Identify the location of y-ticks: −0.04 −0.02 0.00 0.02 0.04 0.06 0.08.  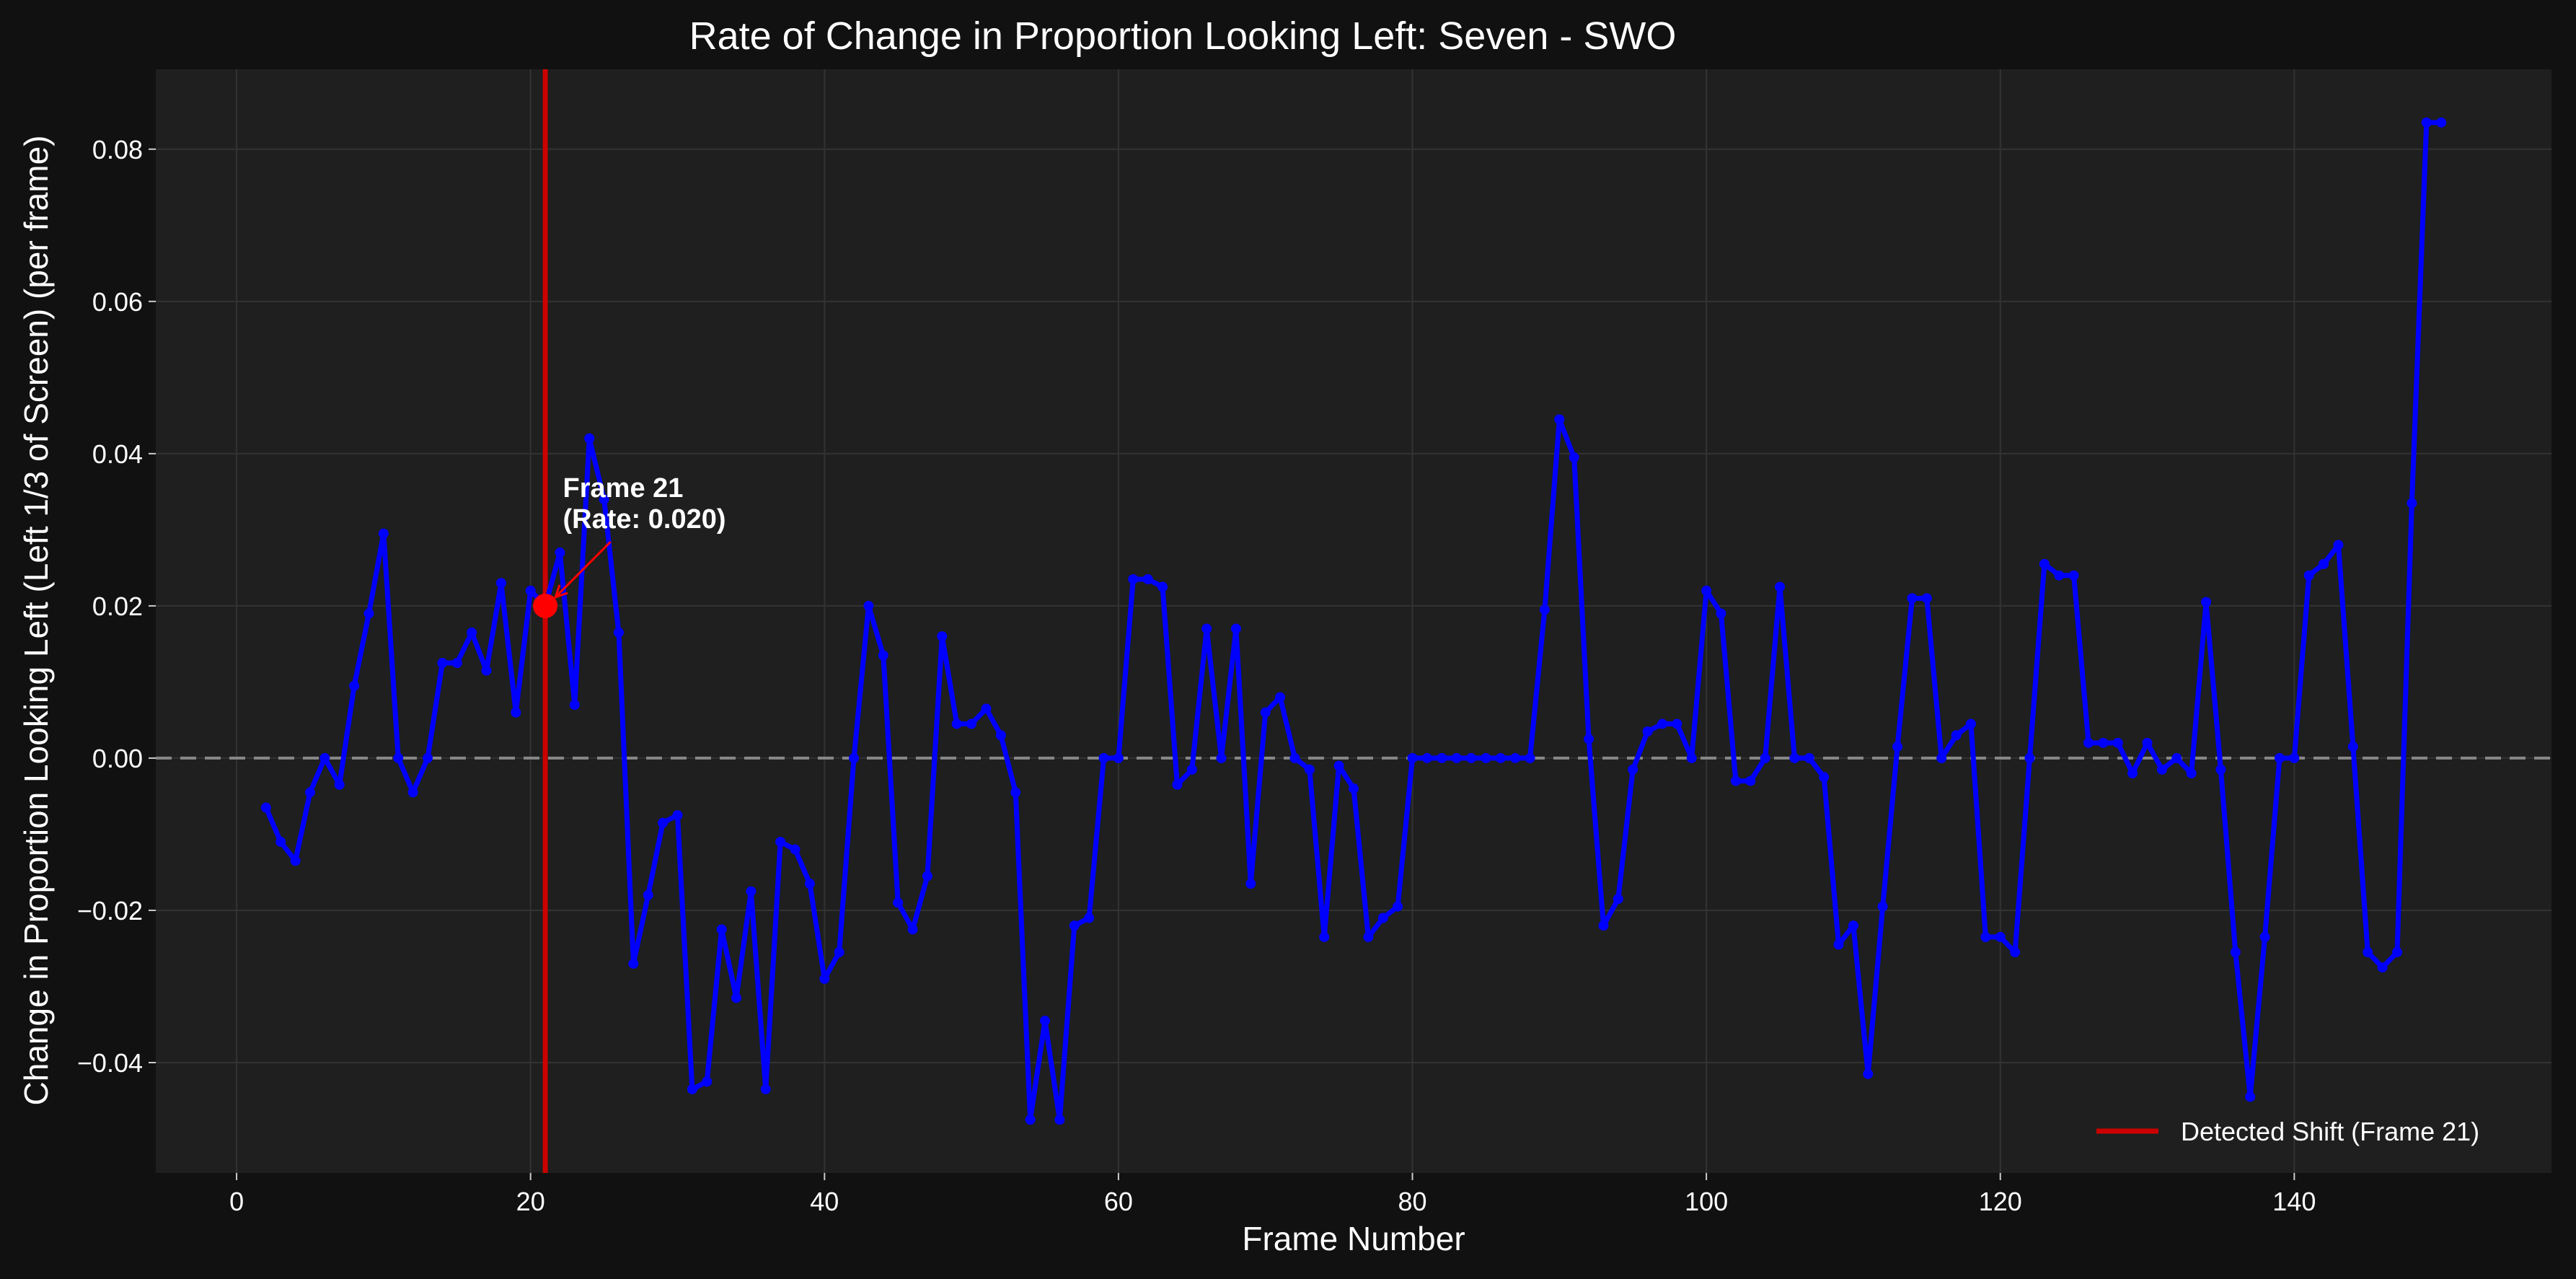
(116, 606).